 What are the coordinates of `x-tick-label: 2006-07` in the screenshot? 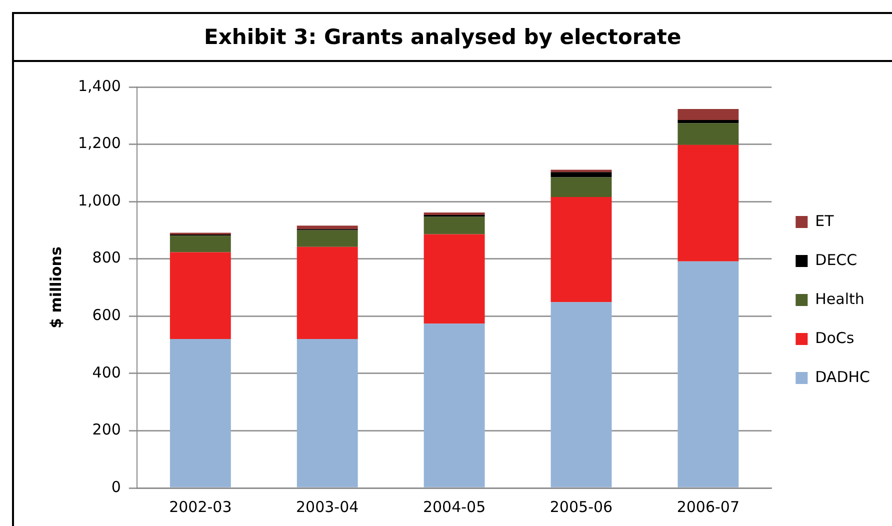 It's located at (708, 507).